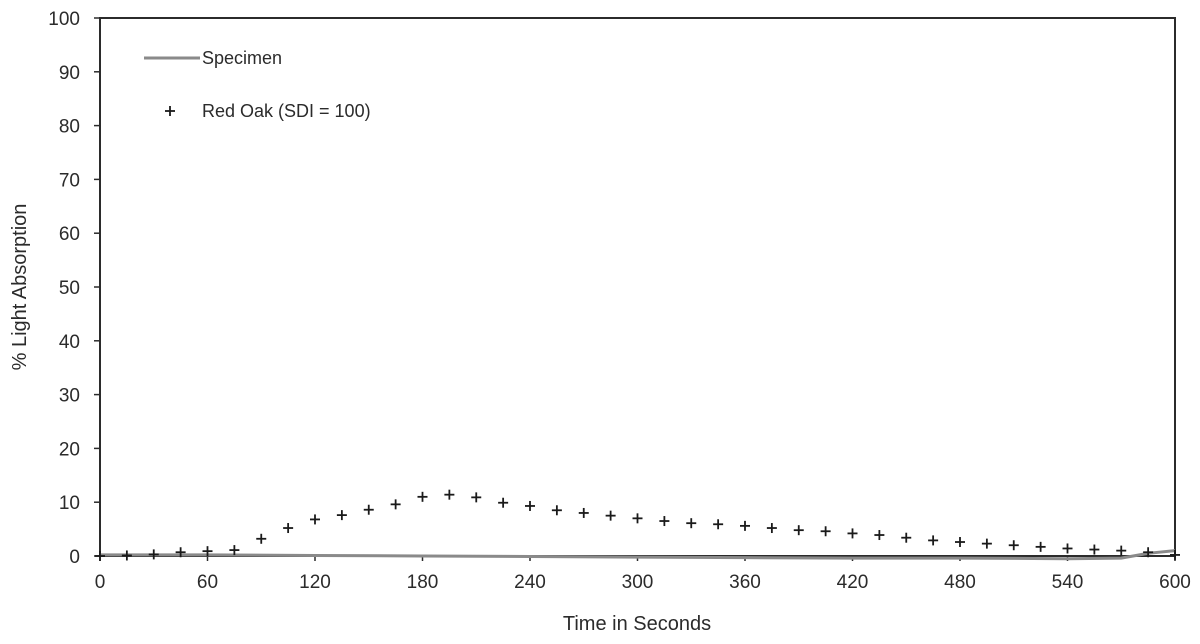 This screenshot has height=644, width=1200. Describe the element at coordinates (69, 73) in the screenshot. I see `y-tick-label: 90` at that location.